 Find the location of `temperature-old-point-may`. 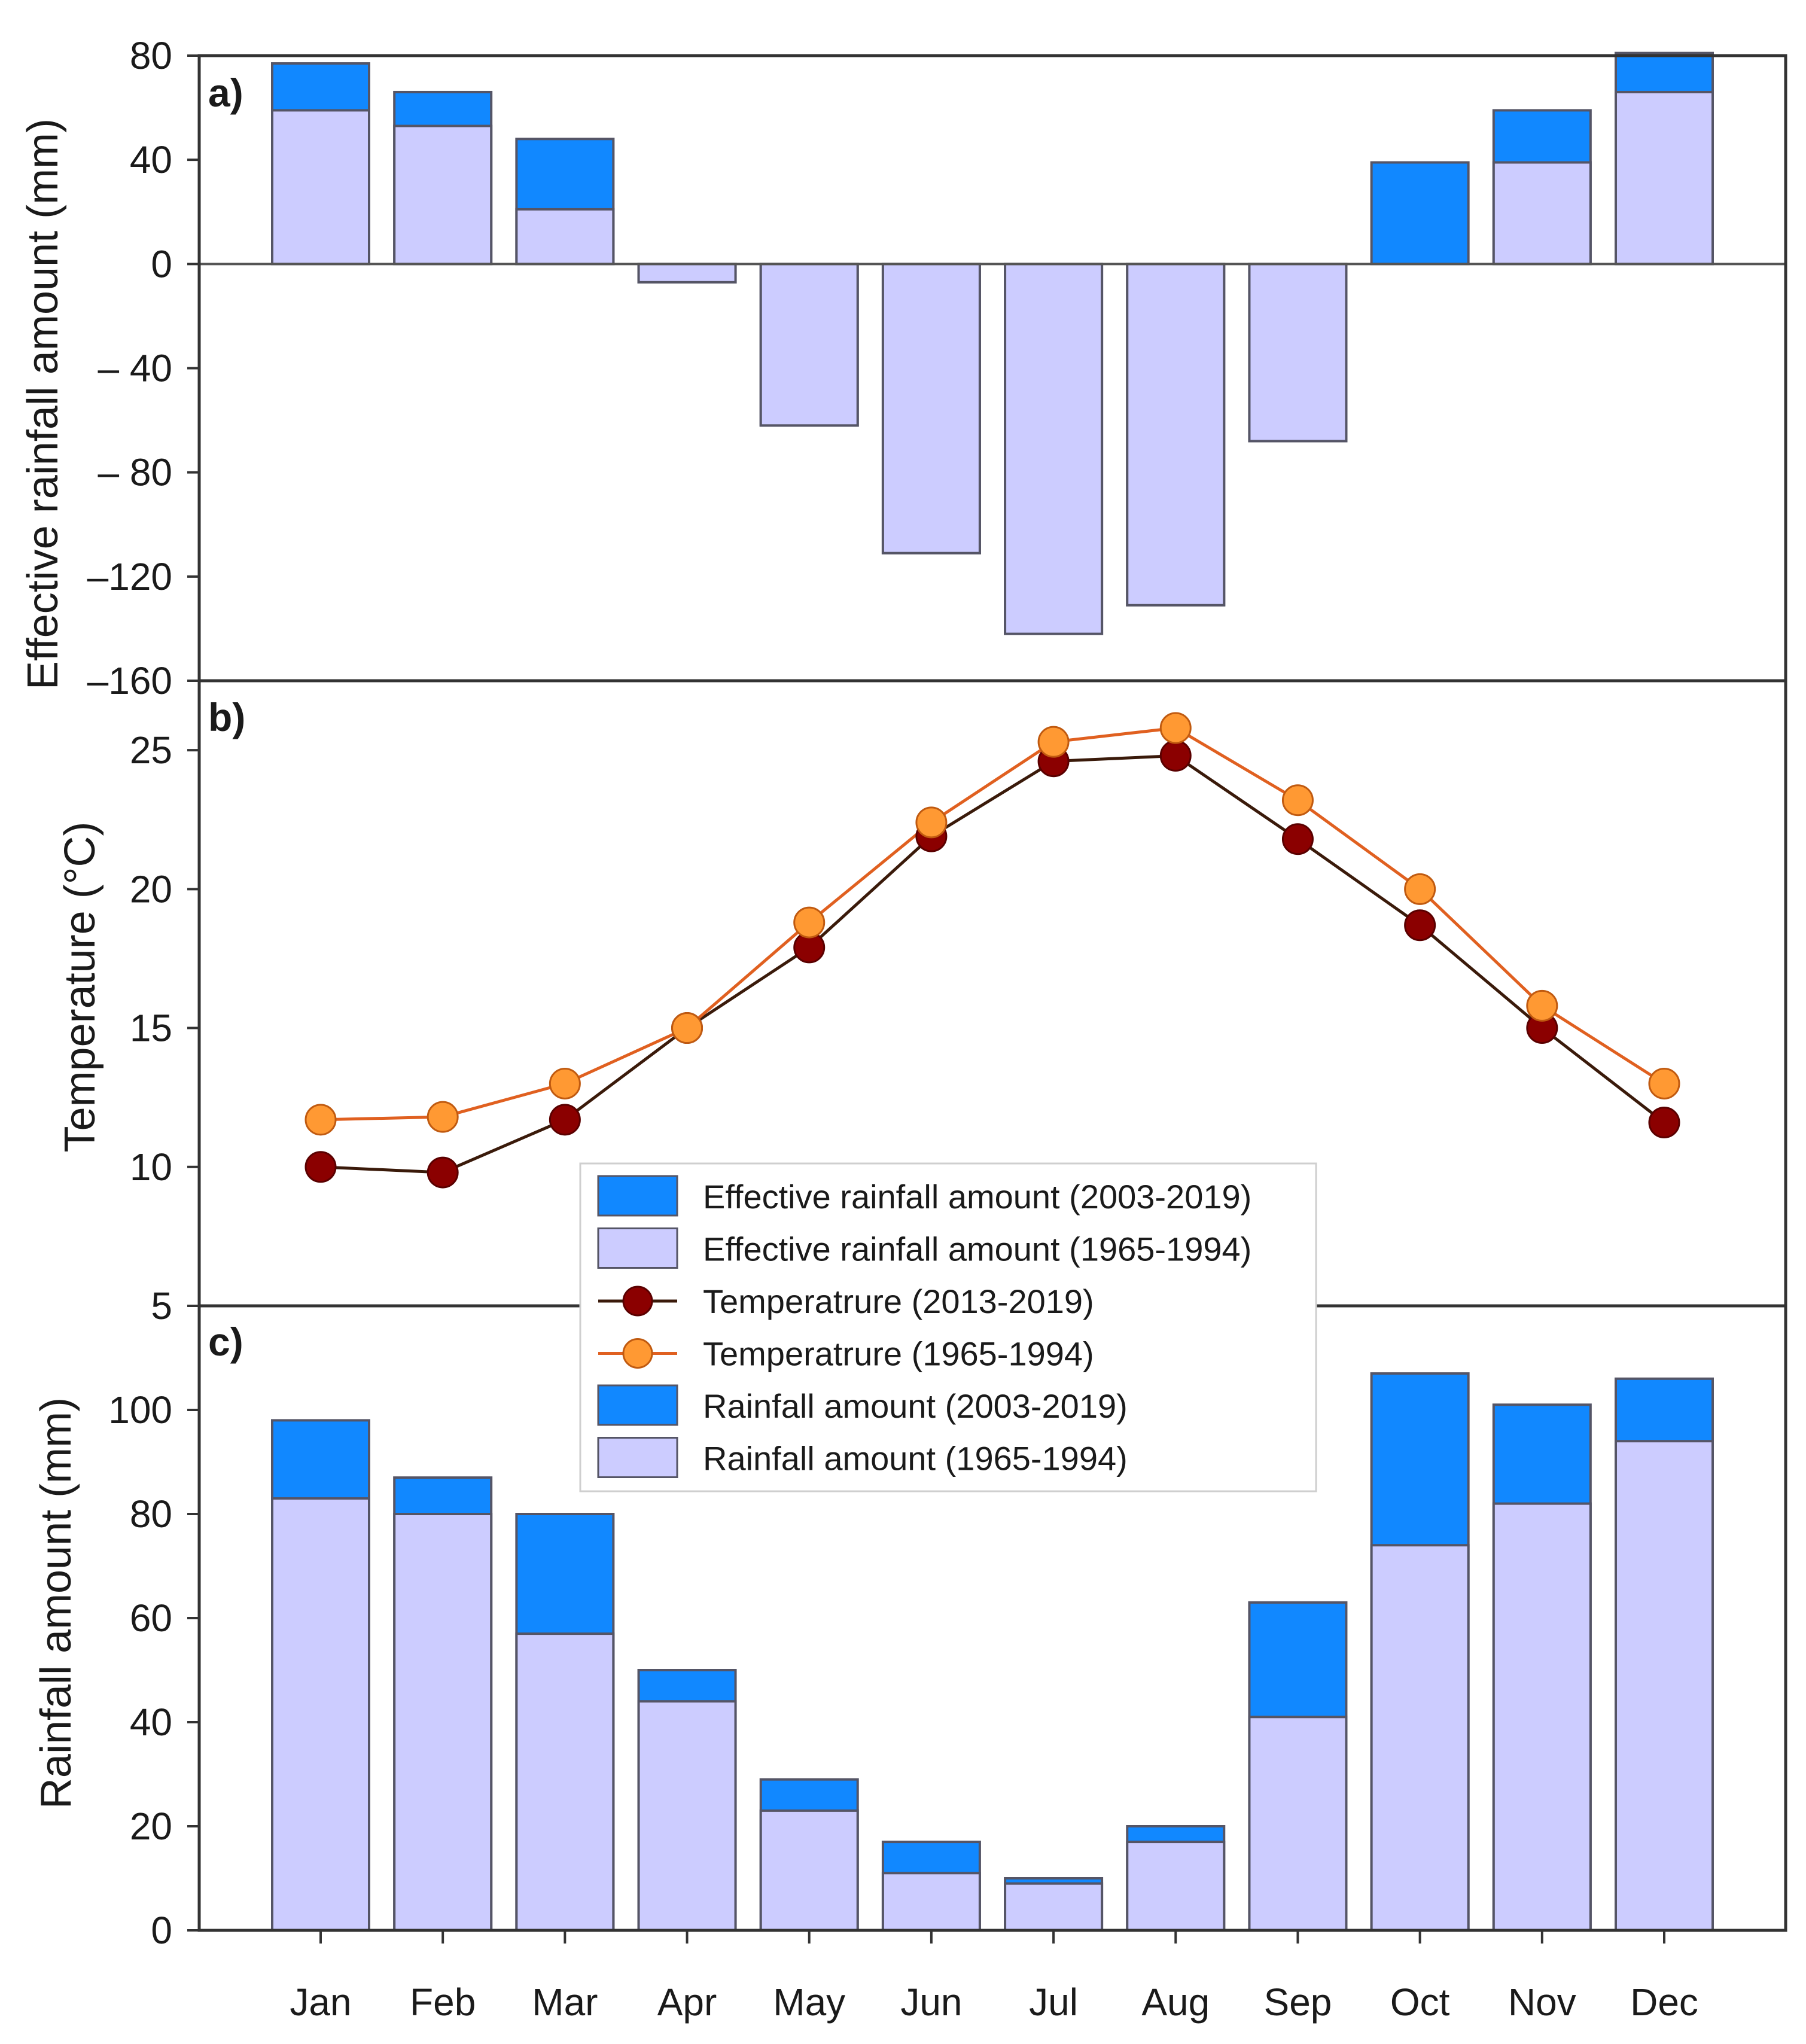

temperature-old-point-may is located at coordinates (809, 922).